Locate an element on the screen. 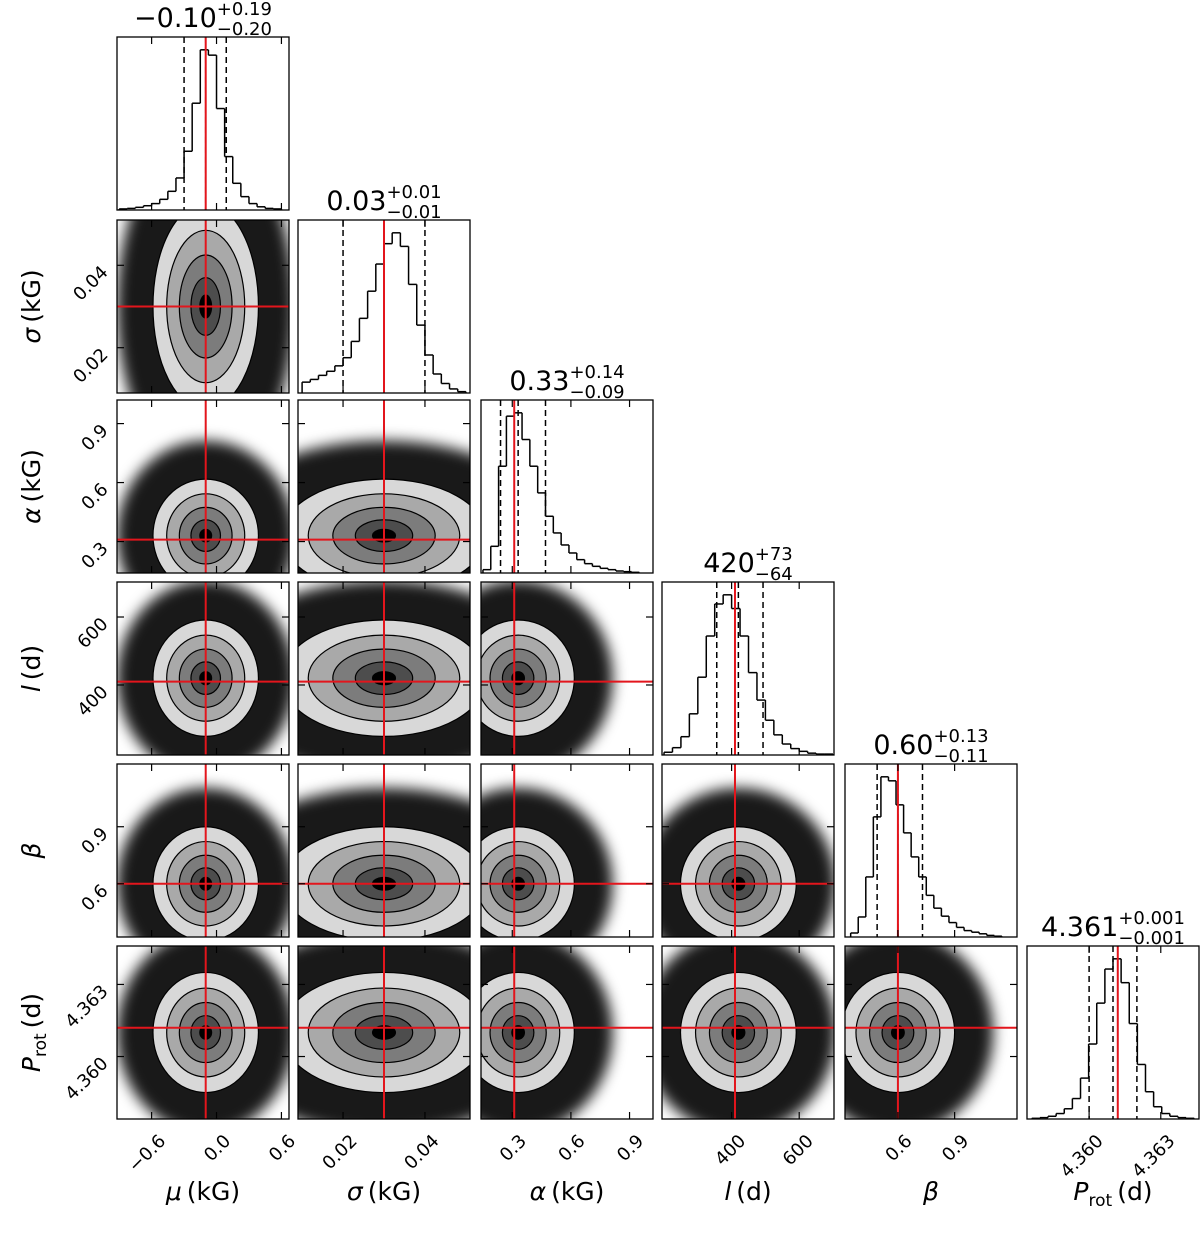 This screenshot has height=1236, width=1200. title-median: 420 is located at coordinates (729, 563).